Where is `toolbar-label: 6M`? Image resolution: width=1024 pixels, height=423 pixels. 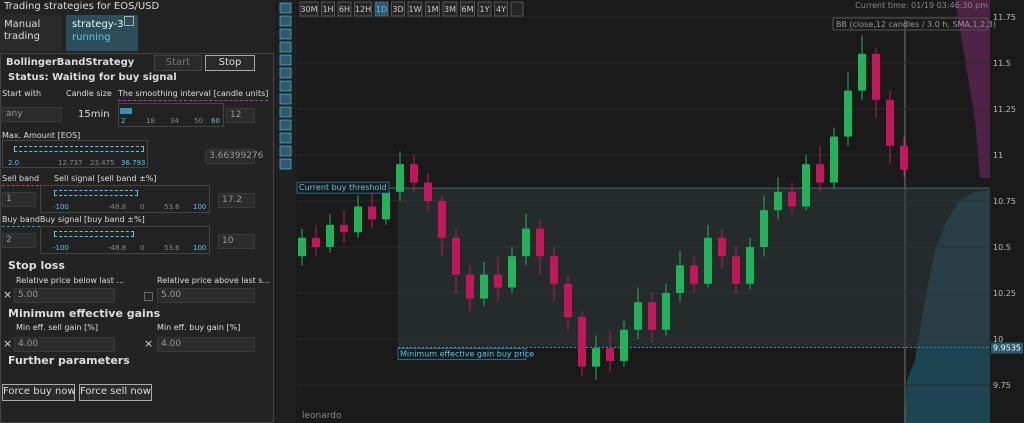 toolbar-label: 6M is located at coordinates (468, 9).